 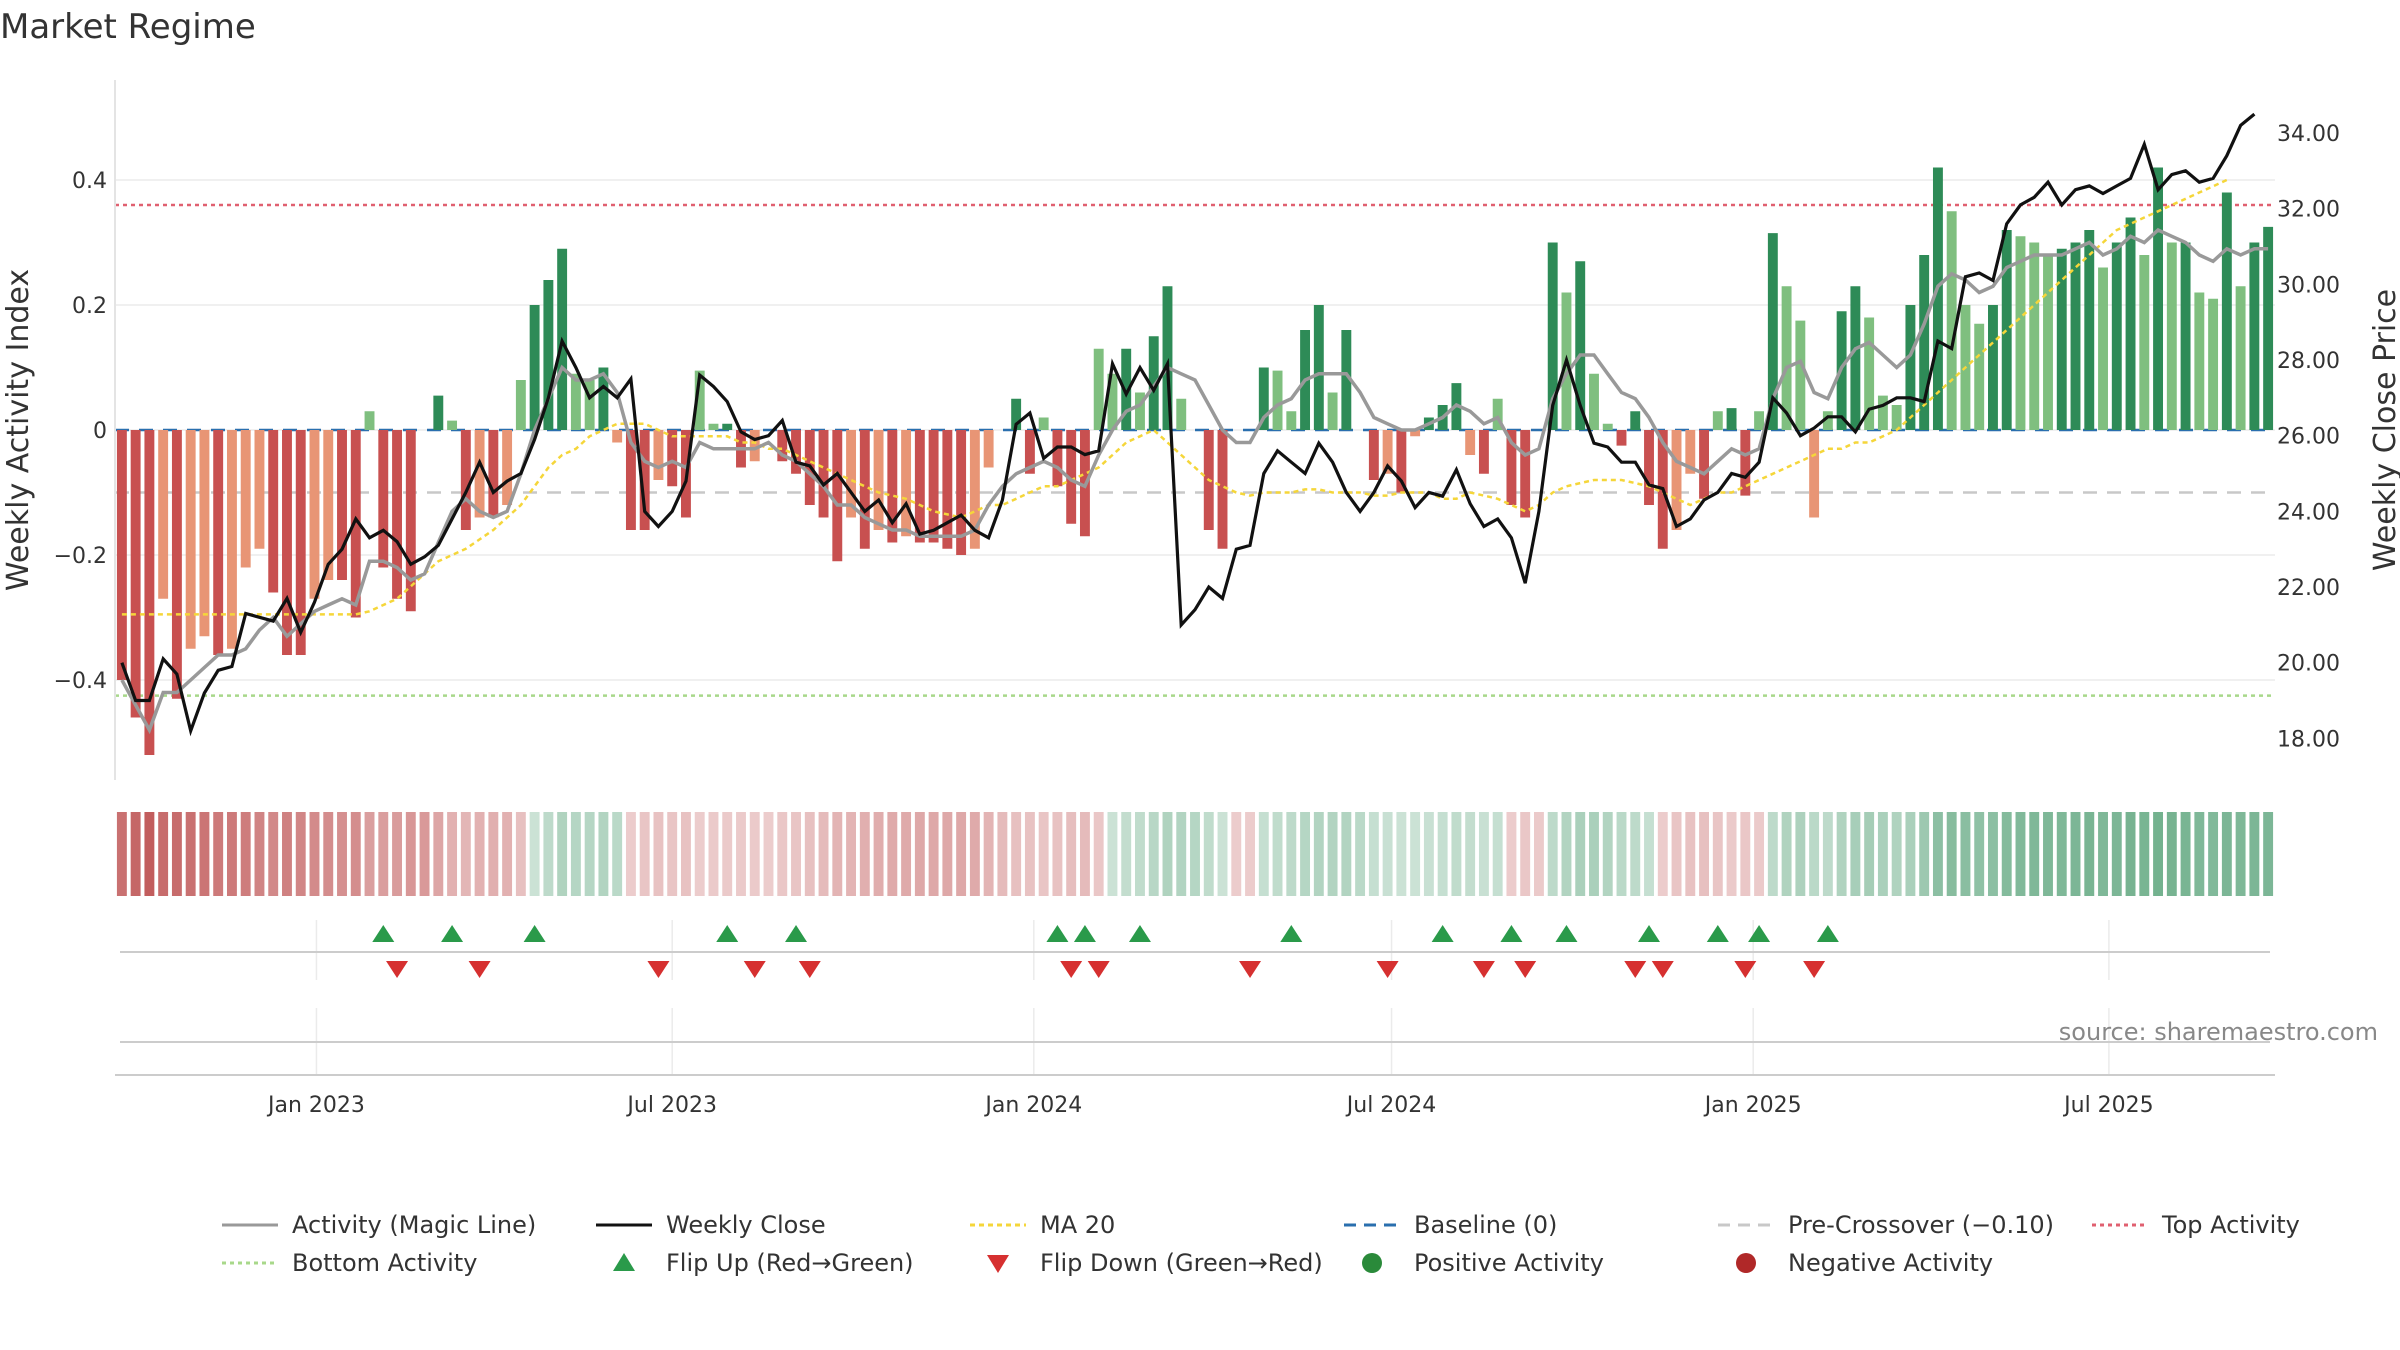 I want to click on legend-label: MA 20, so click(x=1077, y=1225).